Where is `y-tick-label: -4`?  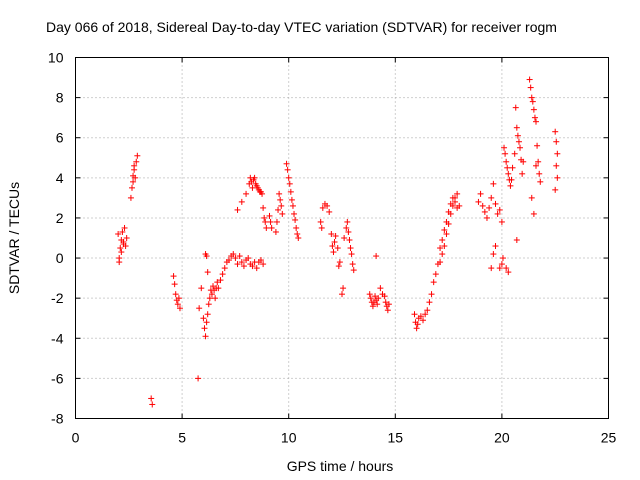 y-tick-label: -4 is located at coordinates (57, 338).